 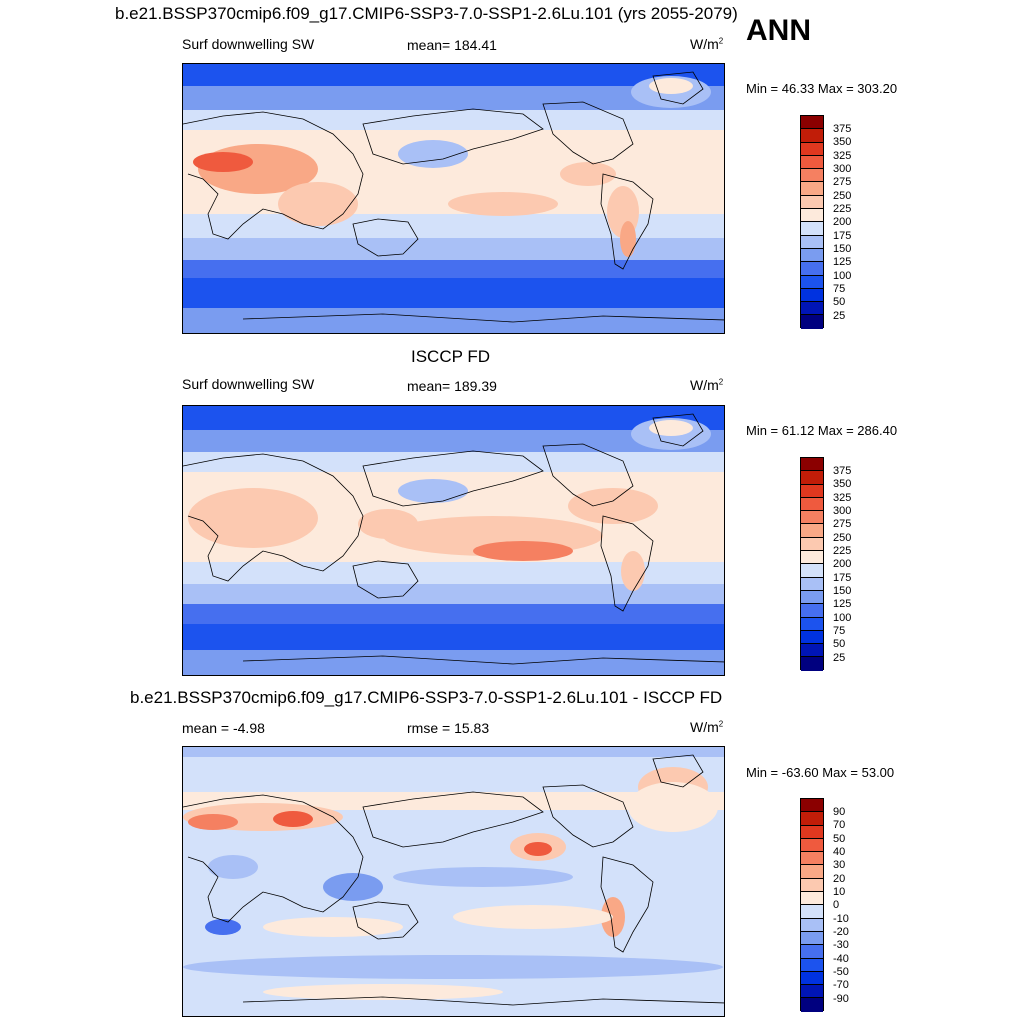 I want to click on panel1-units: W/m2, so click(x=707, y=44).